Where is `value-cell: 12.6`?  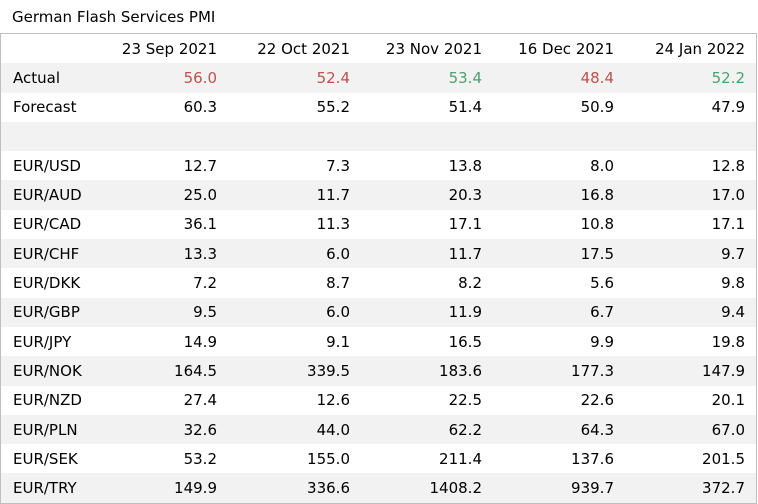
value-cell: 12.6 is located at coordinates (333, 400).